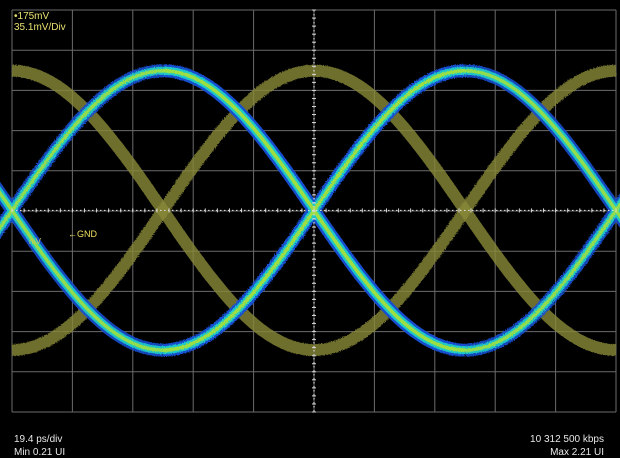 The height and width of the screenshot is (463, 620). What do you see at coordinates (577, 452) in the screenshot?
I see `max-ui-label: Max 2.21 UI` at bounding box center [577, 452].